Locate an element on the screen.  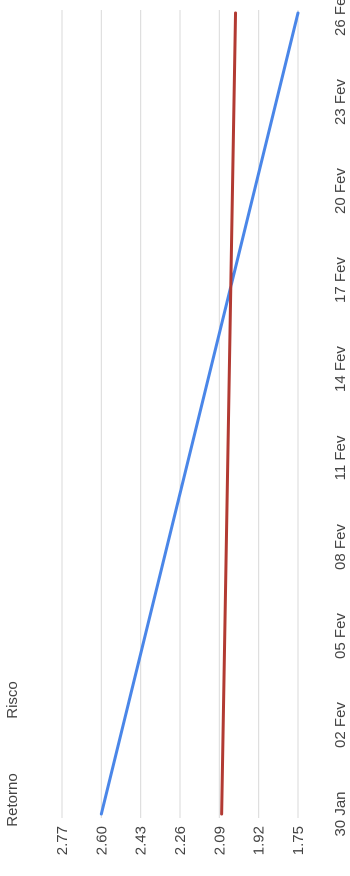
series-line-risco is located at coordinates (229, 413).